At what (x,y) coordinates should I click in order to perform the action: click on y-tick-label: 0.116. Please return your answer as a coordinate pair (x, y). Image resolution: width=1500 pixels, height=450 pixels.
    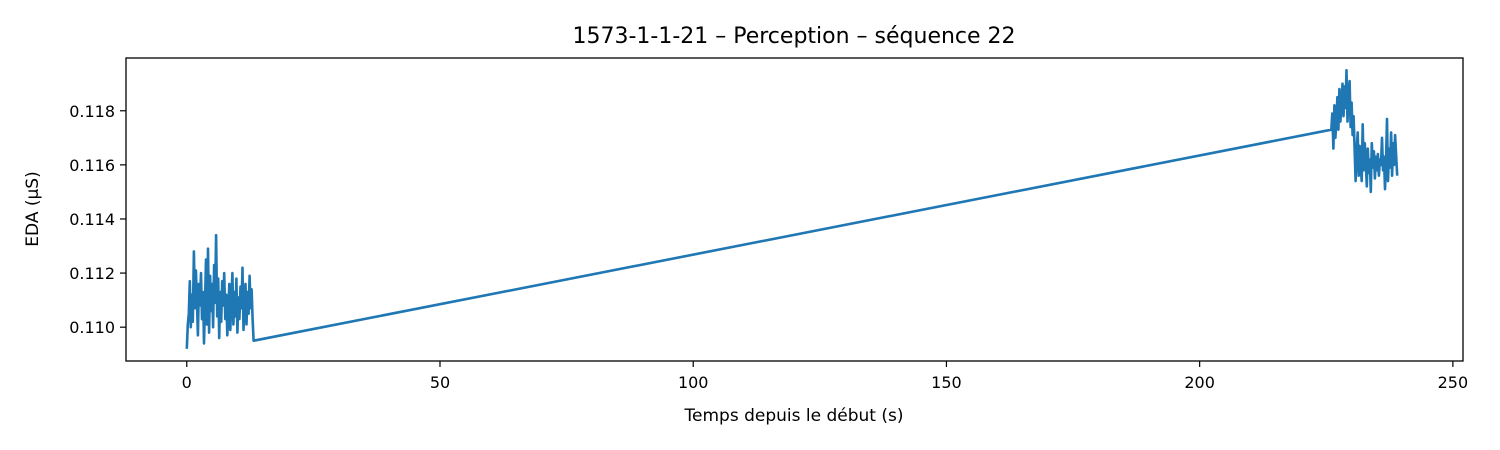
    Looking at the image, I should click on (92, 165).